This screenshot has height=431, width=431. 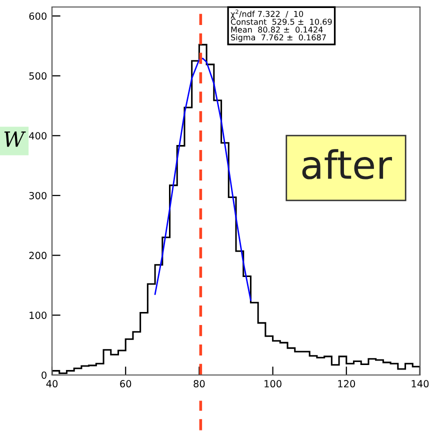 What do you see at coordinates (15, 139) in the screenshot?
I see `text: W` at bounding box center [15, 139].